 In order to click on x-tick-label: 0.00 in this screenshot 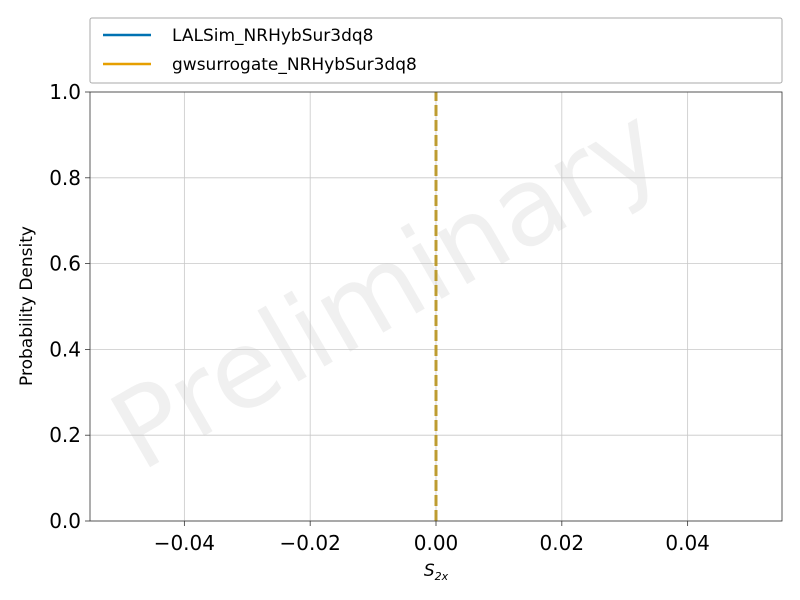, I will do `click(436, 543)`.